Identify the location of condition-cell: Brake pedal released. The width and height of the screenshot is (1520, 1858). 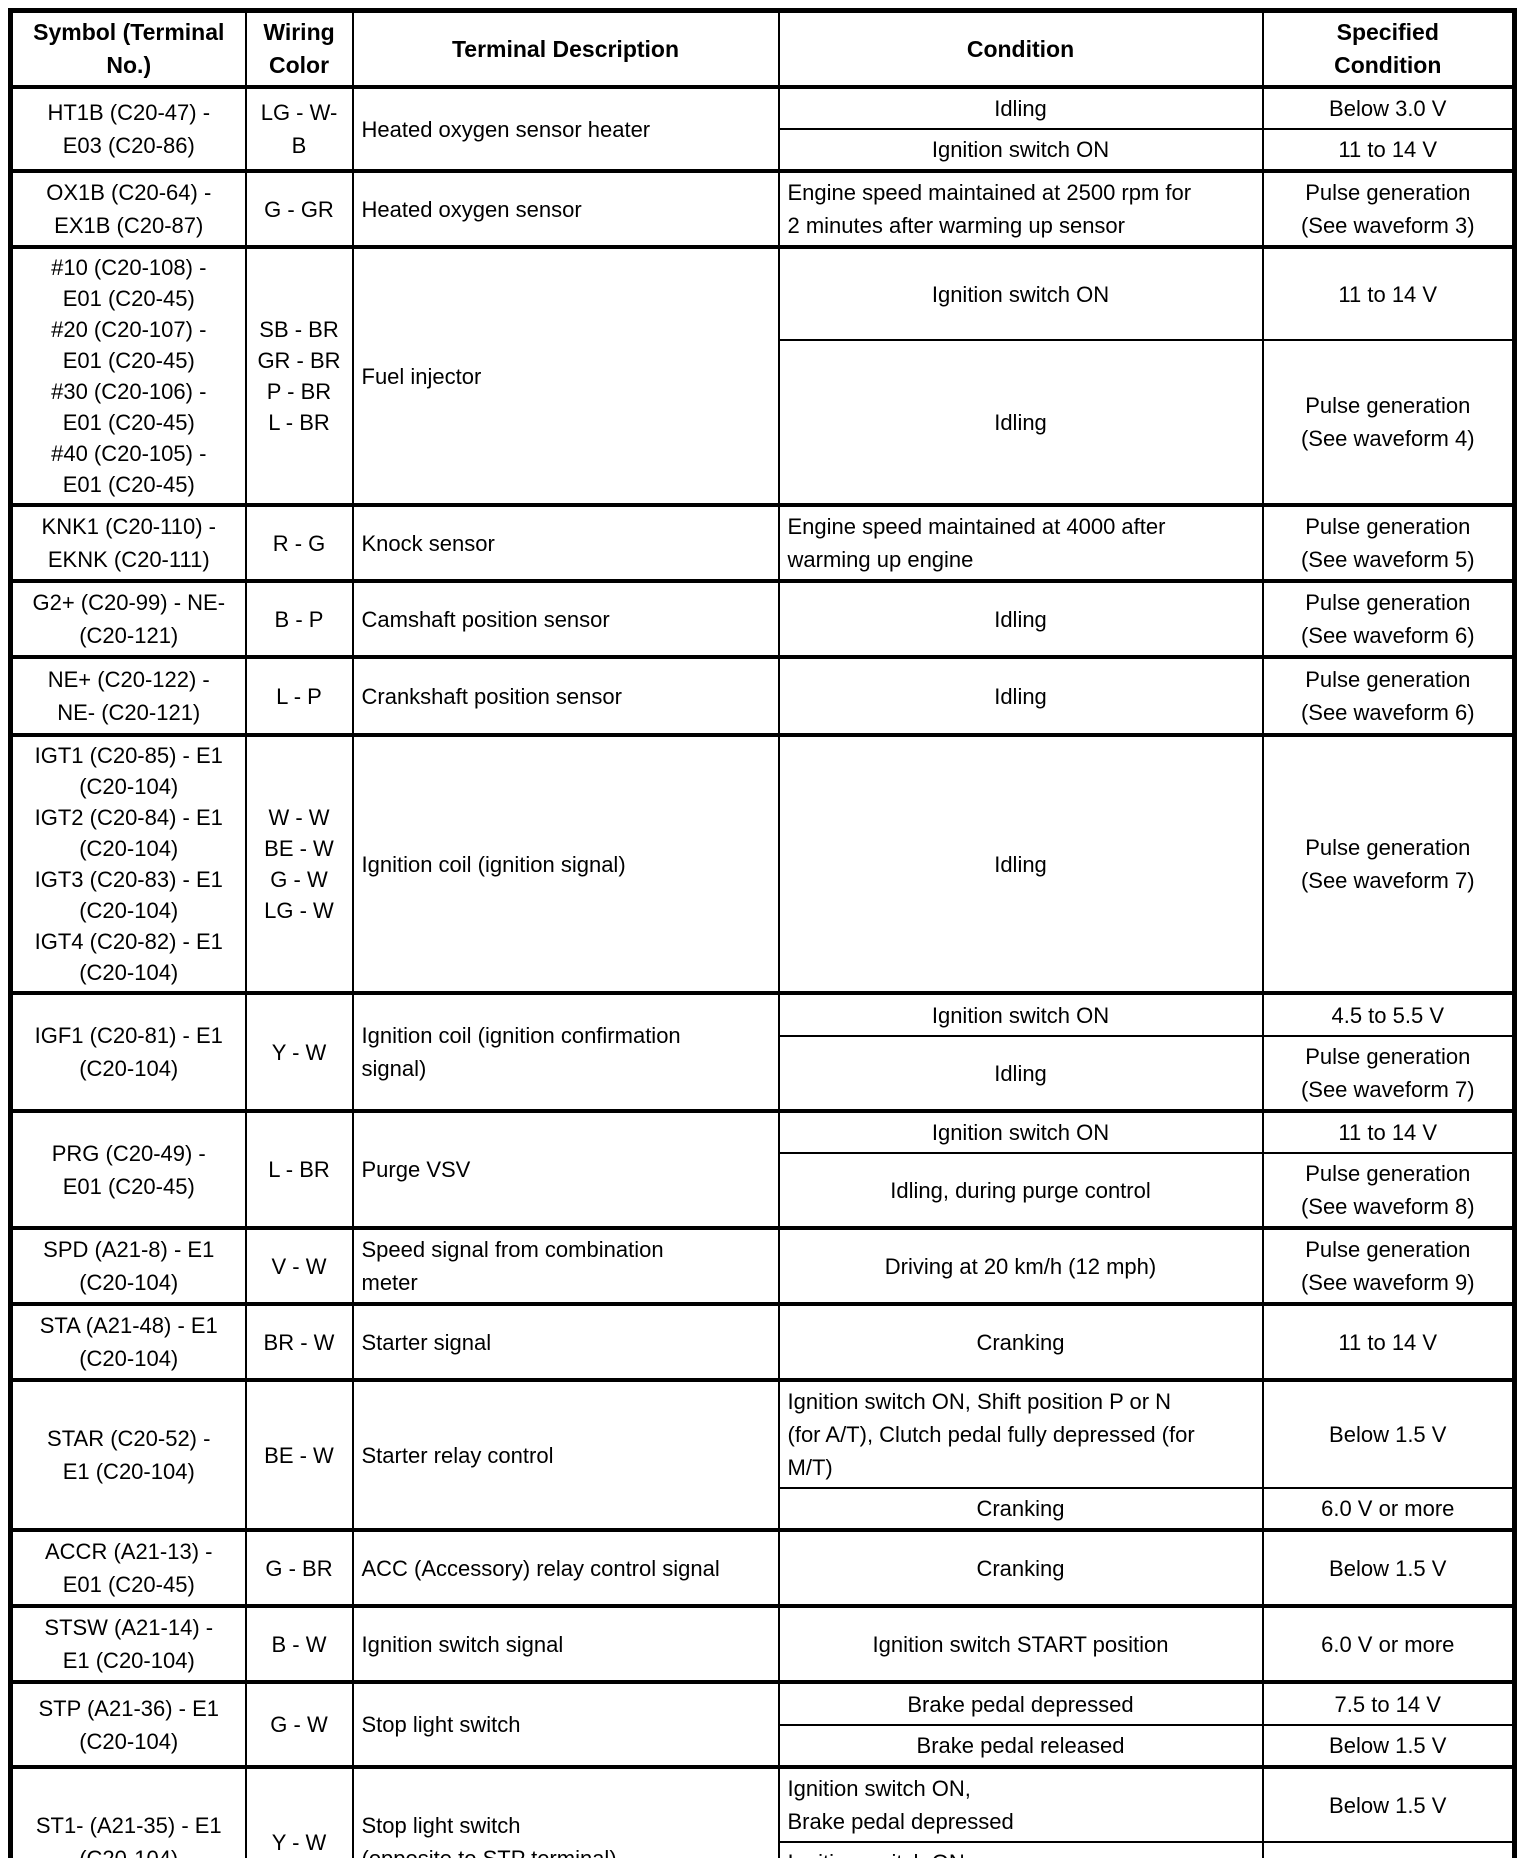
(1020, 1746).